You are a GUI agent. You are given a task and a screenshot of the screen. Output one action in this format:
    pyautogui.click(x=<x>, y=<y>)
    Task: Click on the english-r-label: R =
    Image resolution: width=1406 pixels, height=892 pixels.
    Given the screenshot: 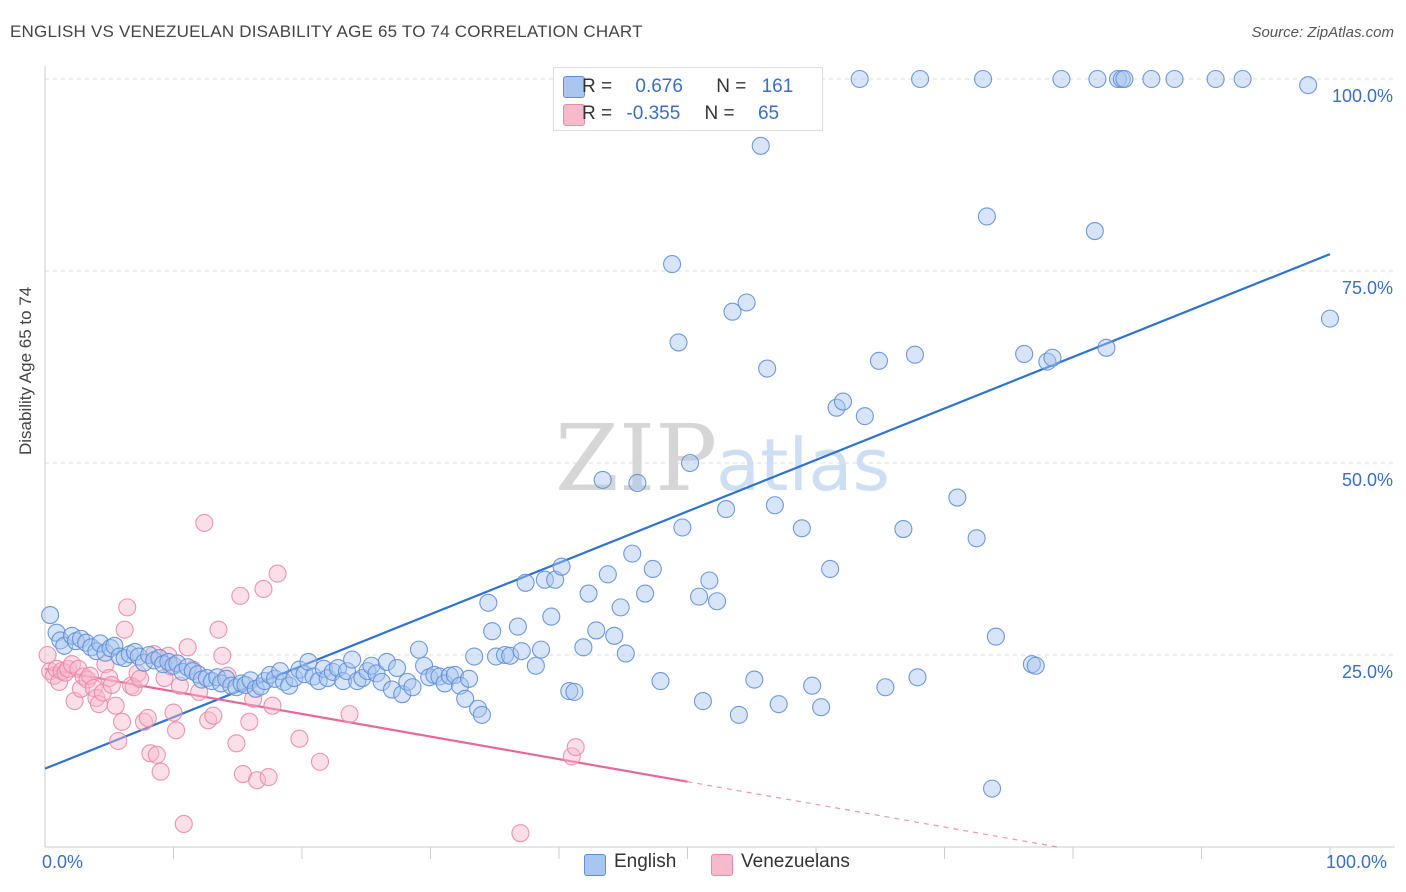 What is the action you would take?
    pyautogui.click(x=597, y=86)
    